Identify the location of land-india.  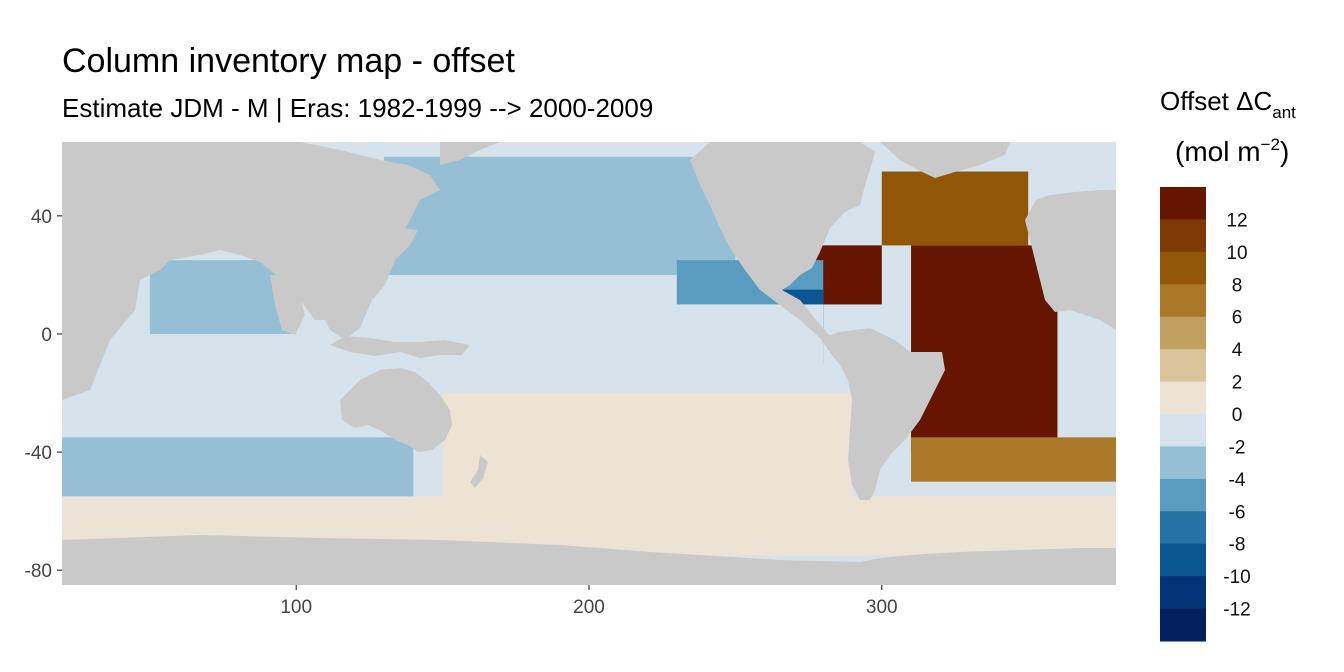
(287, 305).